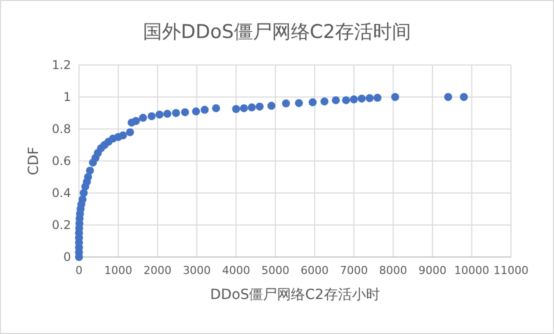 The width and height of the screenshot is (554, 334). What do you see at coordinates (118, 270) in the screenshot?
I see `x-tick-label: 1000` at bounding box center [118, 270].